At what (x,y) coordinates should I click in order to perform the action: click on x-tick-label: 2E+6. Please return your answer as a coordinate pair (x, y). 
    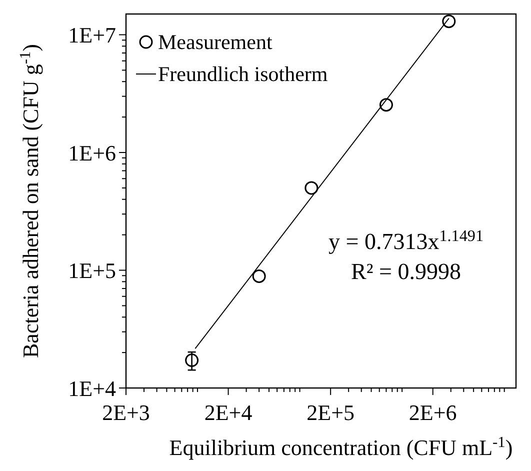
    Looking at the image, I should click on (432, 412).